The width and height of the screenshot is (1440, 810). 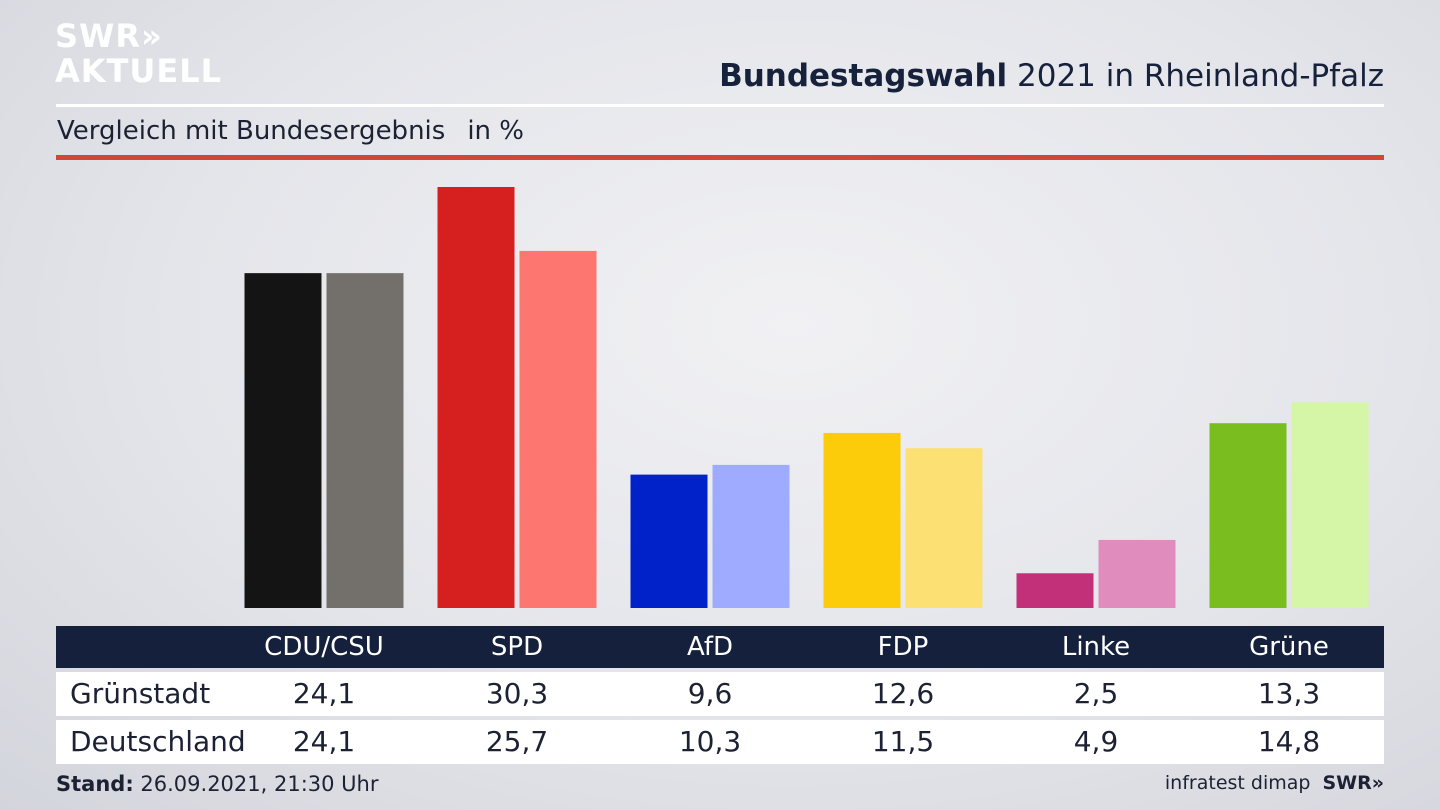 What do you see at coordinates (324, 647) in the screenshot?
I see `column-header: CDU/CSU` at bounding box center [324, 647].